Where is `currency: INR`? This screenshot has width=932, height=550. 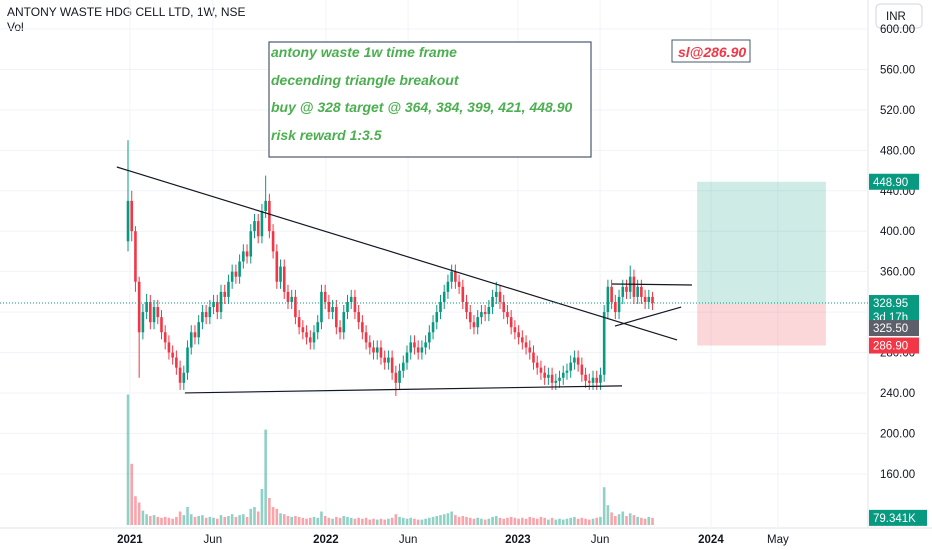 currency: INR is located at coordinates (896, 17).